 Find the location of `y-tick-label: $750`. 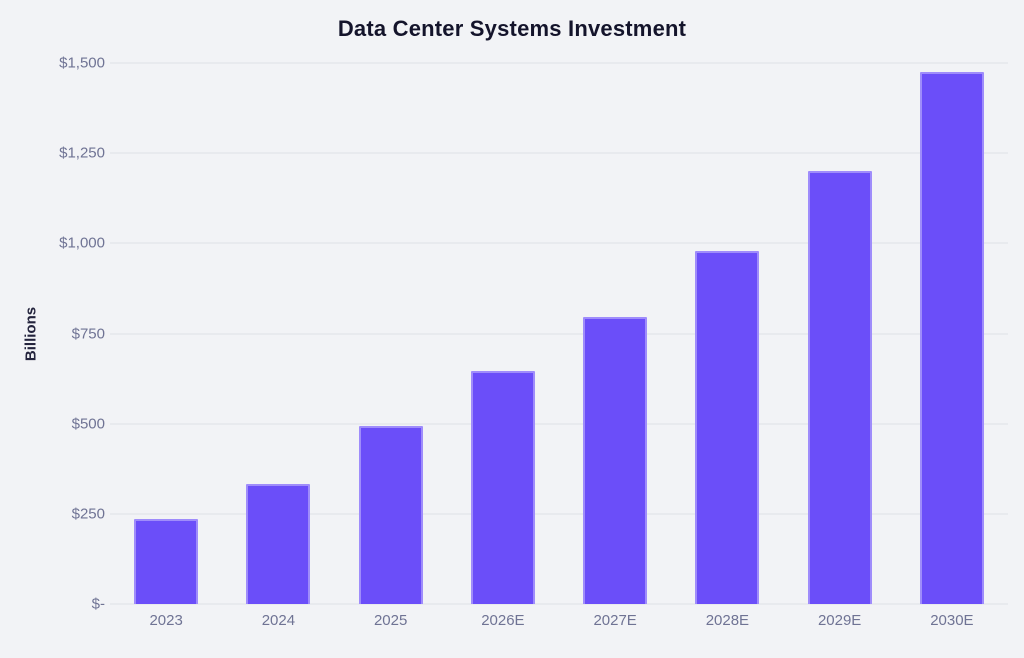

y-tick-label: $750 is located at coordinates (88, 333).